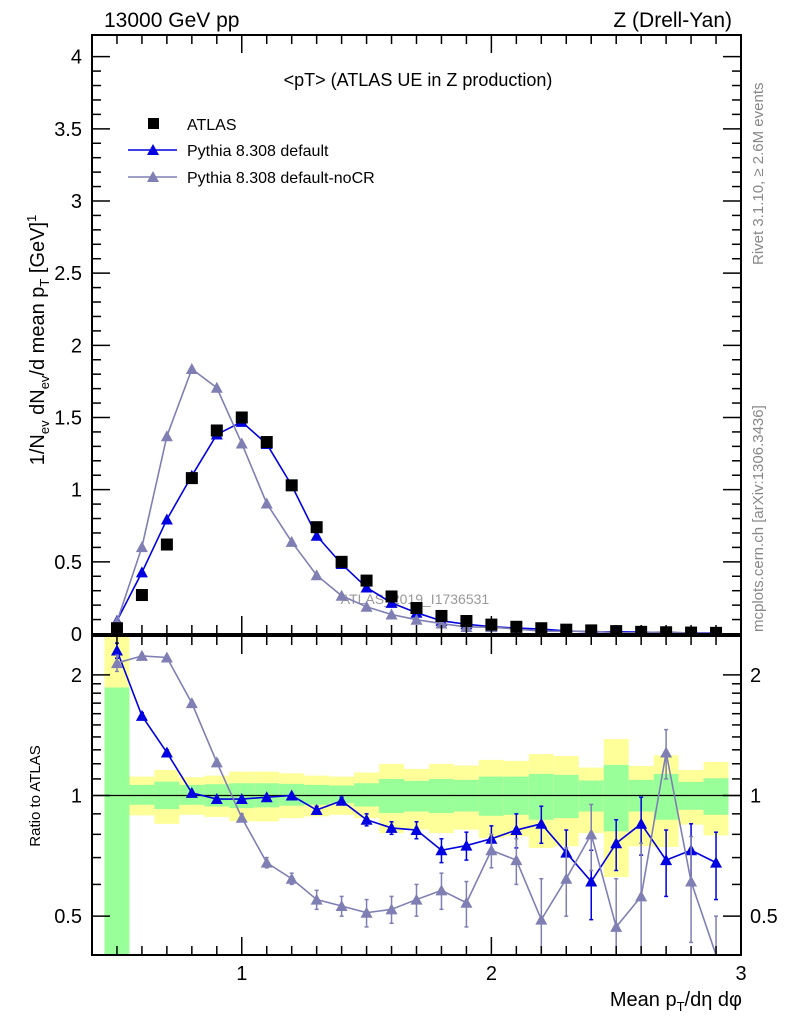 This screenshot has width=786, height=1024. Describe the element at coordinates (212, 125) in the screenshot. I see `legend-label-atlas: ATLAS` at that location.